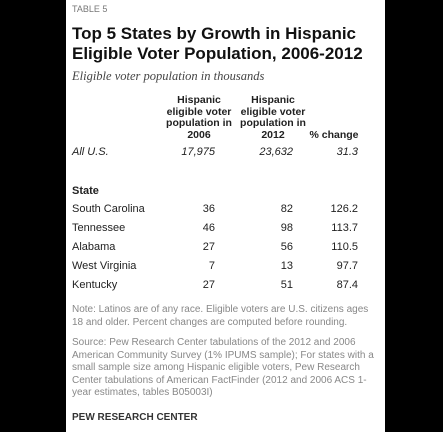  I want to click on cell-value: 46, so click(208, 228).